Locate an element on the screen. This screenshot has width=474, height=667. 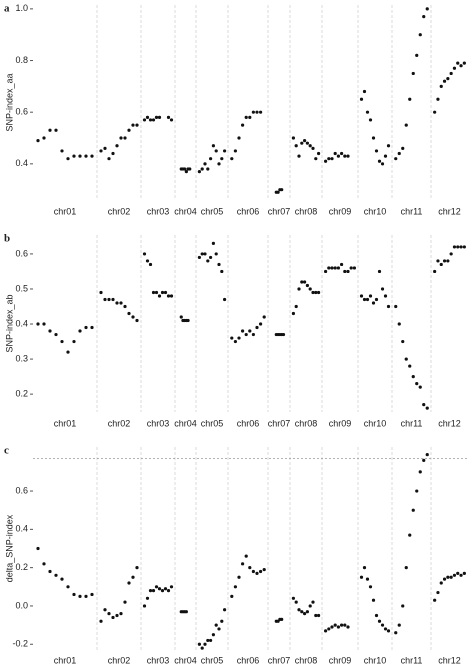
x-tick-label: chr09 is located at coordinates (340, 660).